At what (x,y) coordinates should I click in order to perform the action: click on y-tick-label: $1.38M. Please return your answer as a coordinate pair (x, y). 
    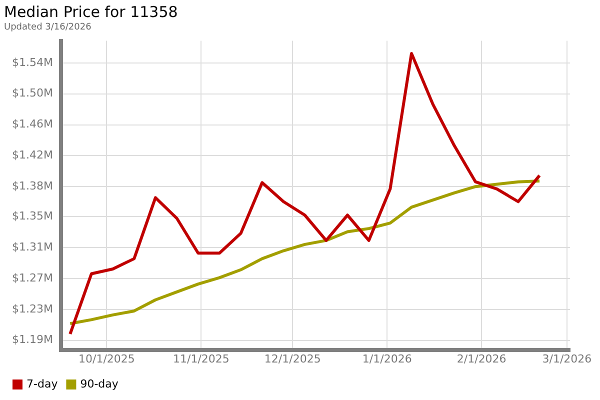
    Looking at the image, I should click on (32, 185).